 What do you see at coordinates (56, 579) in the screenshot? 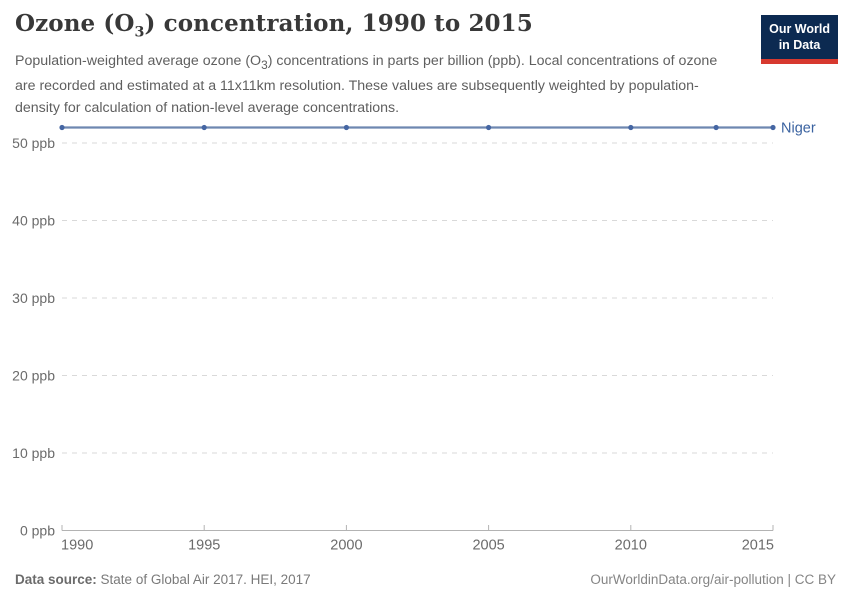
I see `data-source-label: Data source:` at bounding box center [56, 579].